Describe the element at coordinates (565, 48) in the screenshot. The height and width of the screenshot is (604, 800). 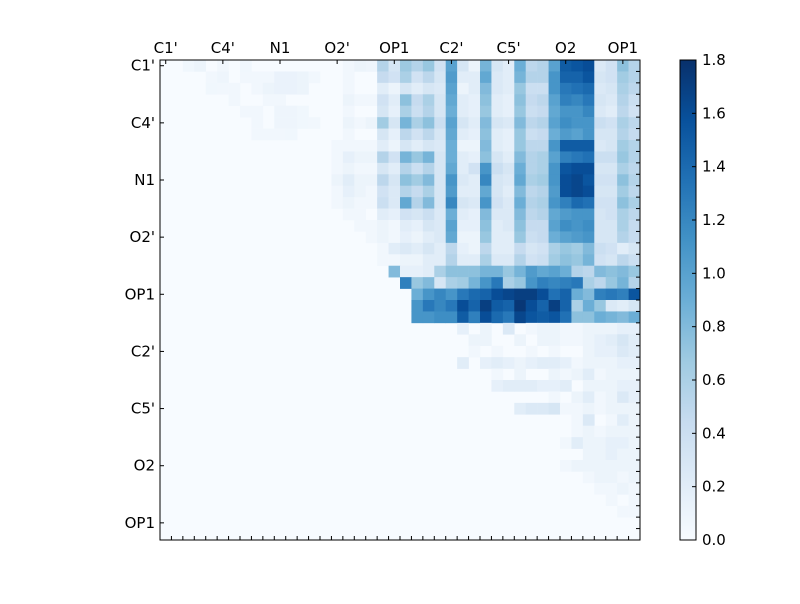
I see `x-tick-label: O2` at that location.